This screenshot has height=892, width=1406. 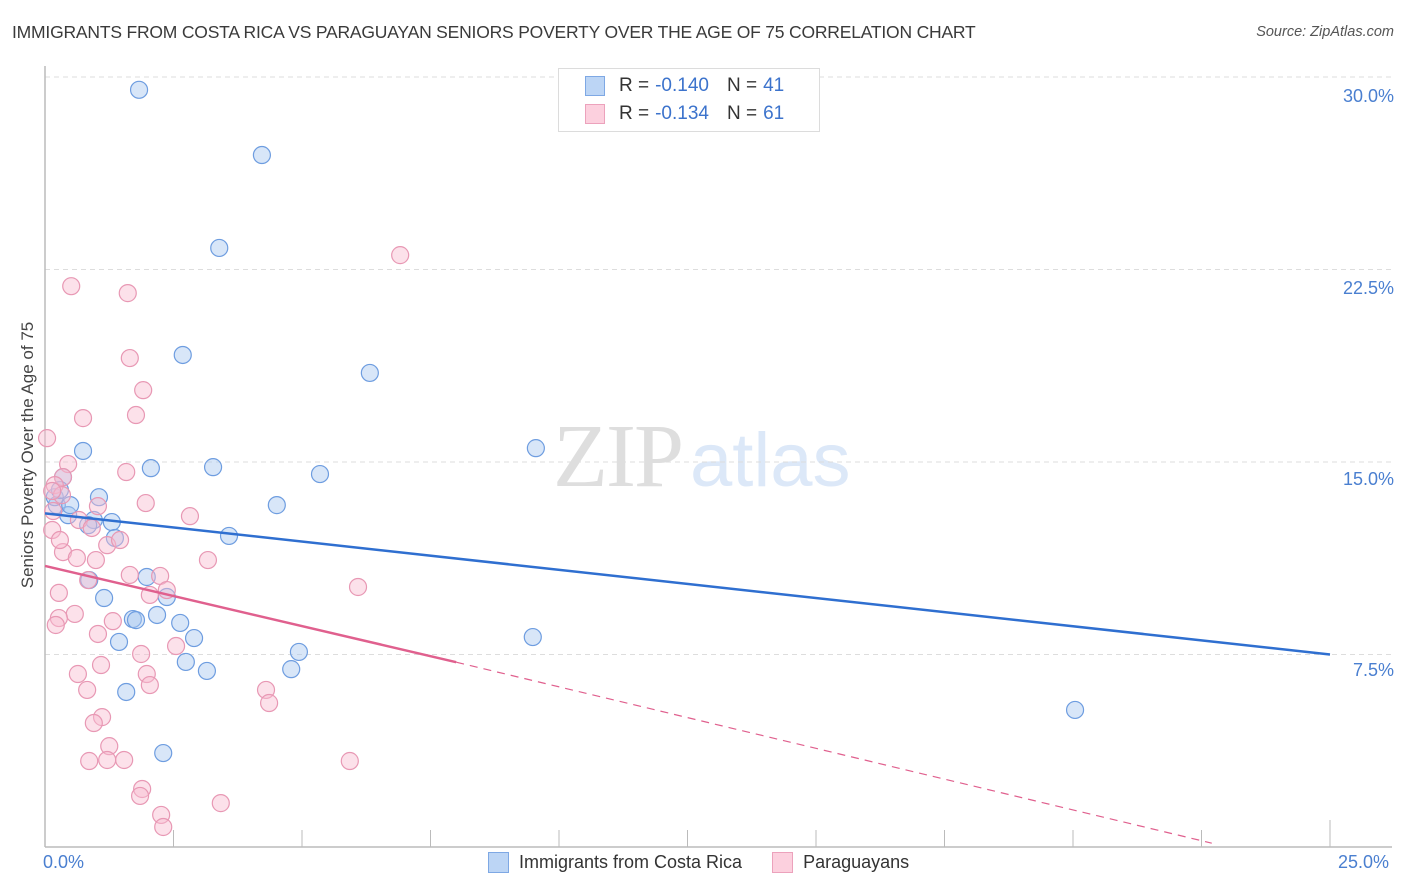 I want to click on paraguayans-trend-extension, so click(x=834, y=752).